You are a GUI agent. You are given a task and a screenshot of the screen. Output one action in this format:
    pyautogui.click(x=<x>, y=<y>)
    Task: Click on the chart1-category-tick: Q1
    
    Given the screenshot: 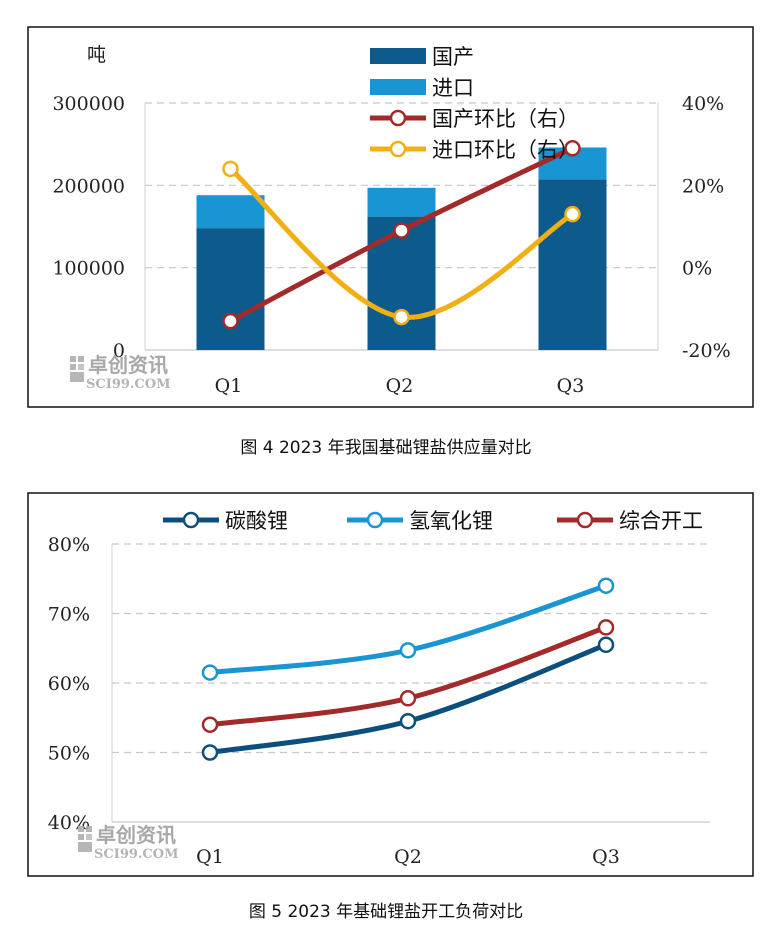 What is the action you would take?
    pyautogui.click(x=229, y=386)
    